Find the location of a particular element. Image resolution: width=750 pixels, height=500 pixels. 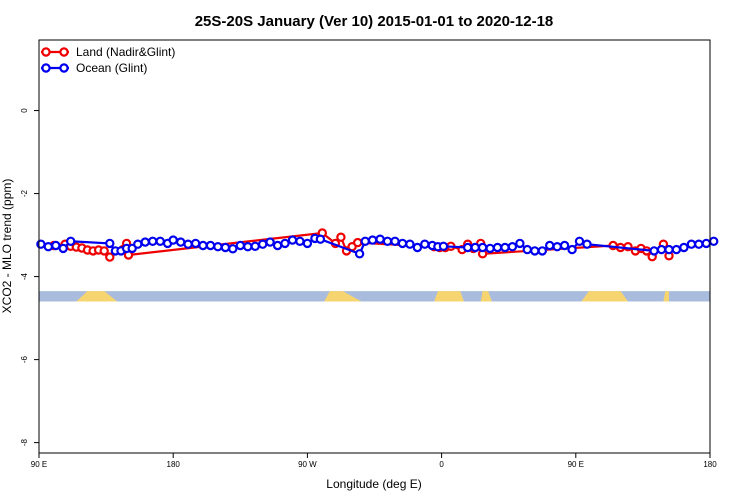

y-tick-label: -8 is located at coordinates (24, 443).